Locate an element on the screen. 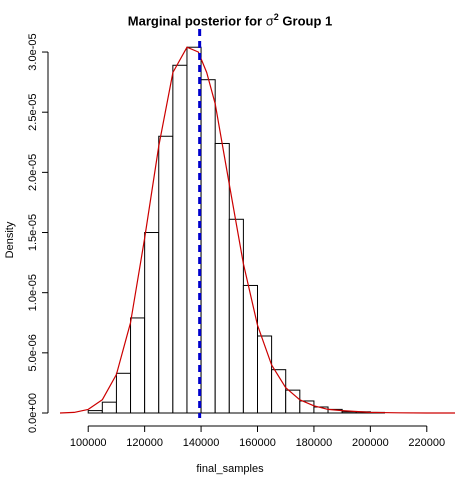  x-tick-label: 200000 is located at coordinates (370, 443).